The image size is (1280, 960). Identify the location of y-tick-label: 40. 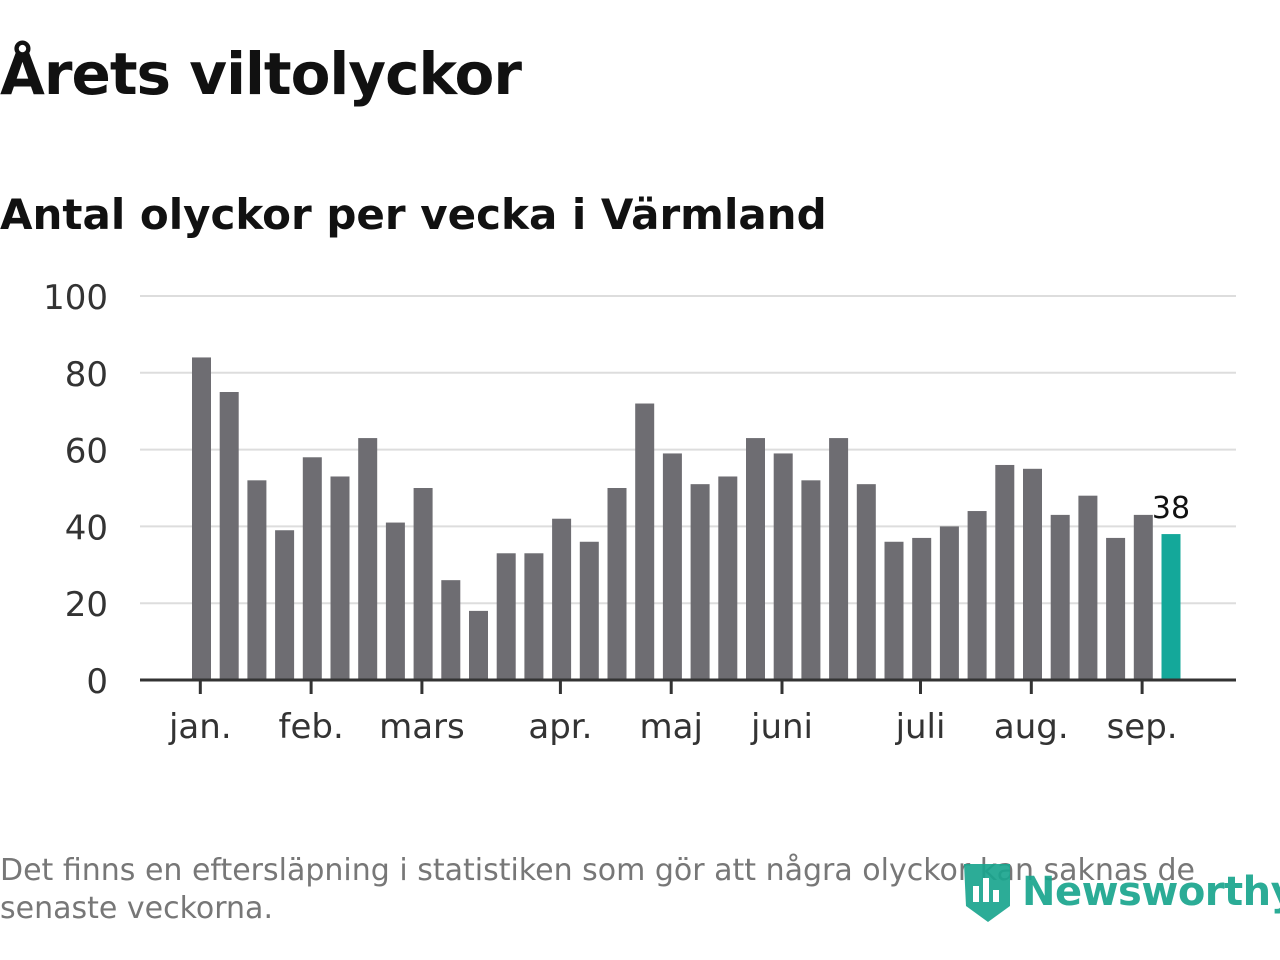
(86, 528).